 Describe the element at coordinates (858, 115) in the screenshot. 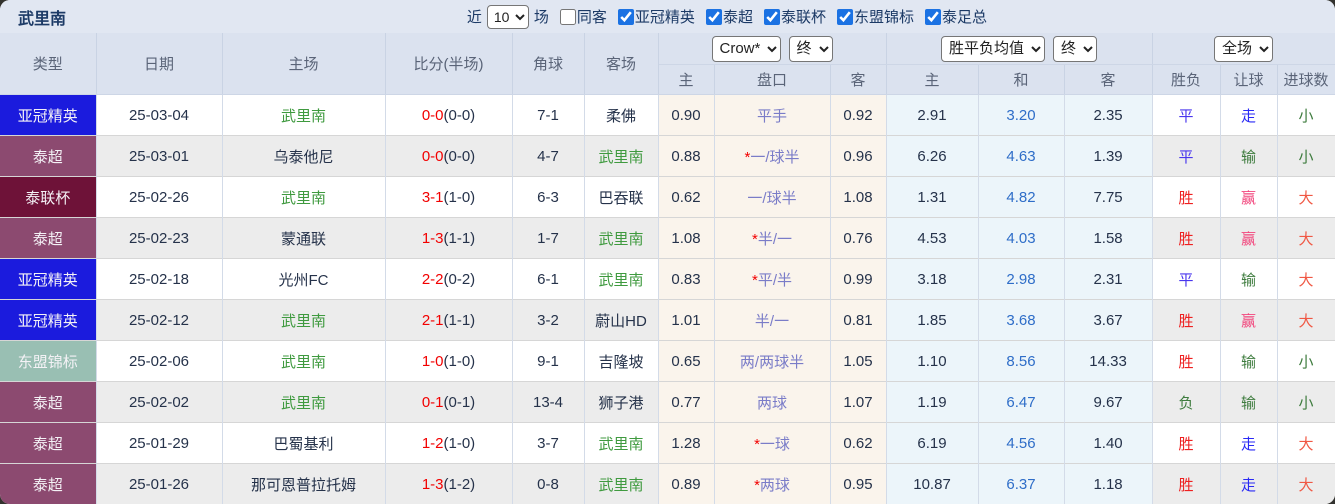

I see `handicap-away-odds-cell: 0.92` at that location.